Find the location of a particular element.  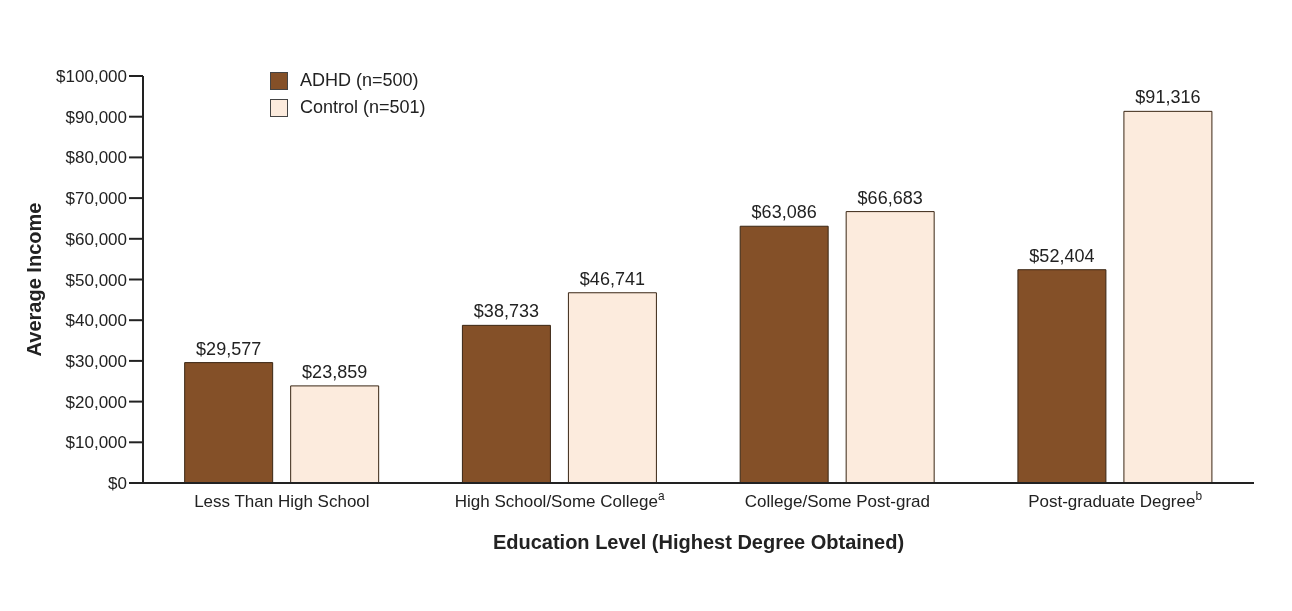

x-tick-label: College/Some Post-grad is located at coordinates (837, 501).